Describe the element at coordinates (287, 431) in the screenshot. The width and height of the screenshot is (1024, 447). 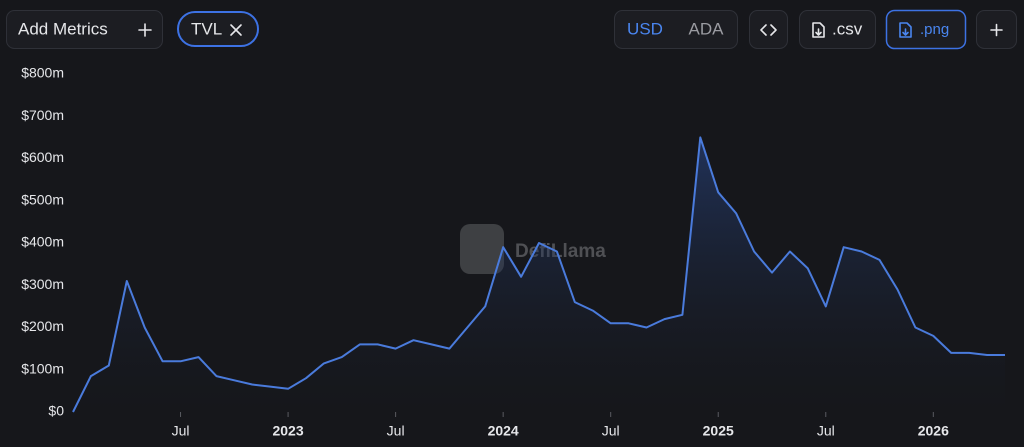
I see `x-tick-label: 2023` at that location.